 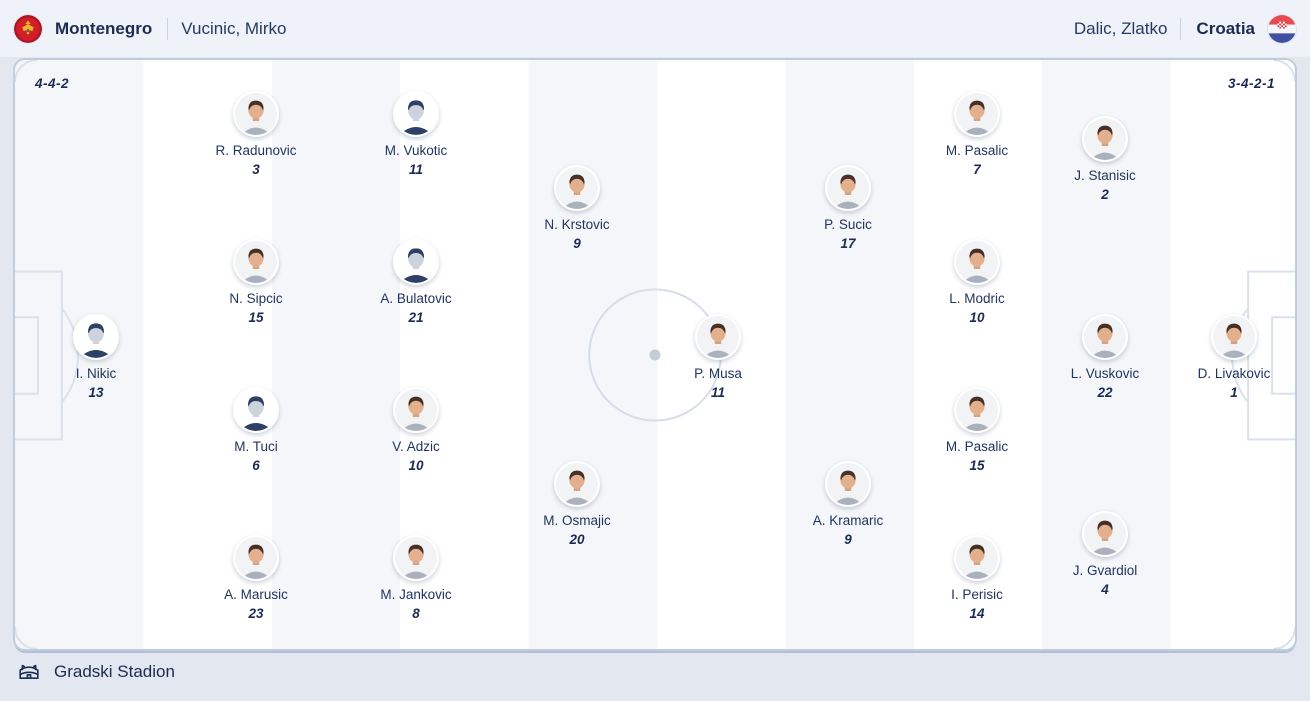 I want to click on player-home-3: N. Sipcic 15, so click(x=256, y=281).